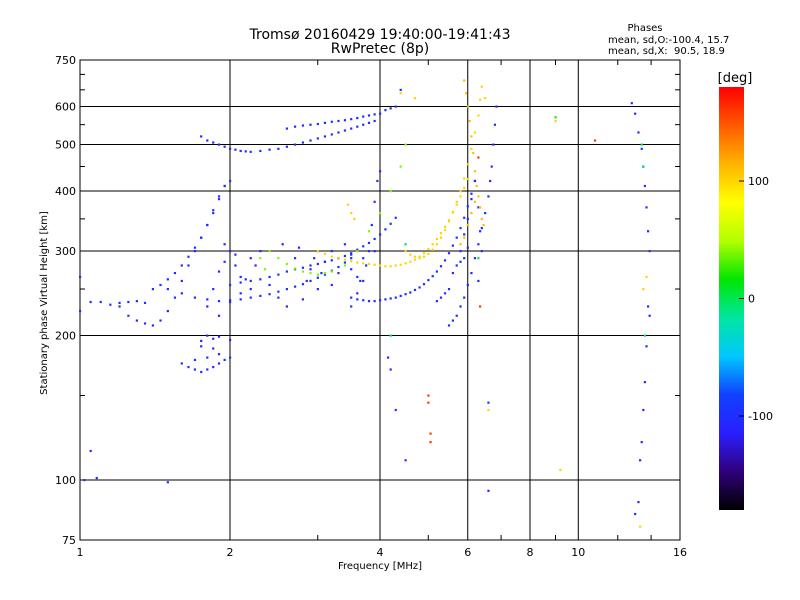 The image size is (800, 600). What do you see at coordinates (65, 336) in the screenshot?
I see `y-tick-label: 200` at bounding box center [65, 336].